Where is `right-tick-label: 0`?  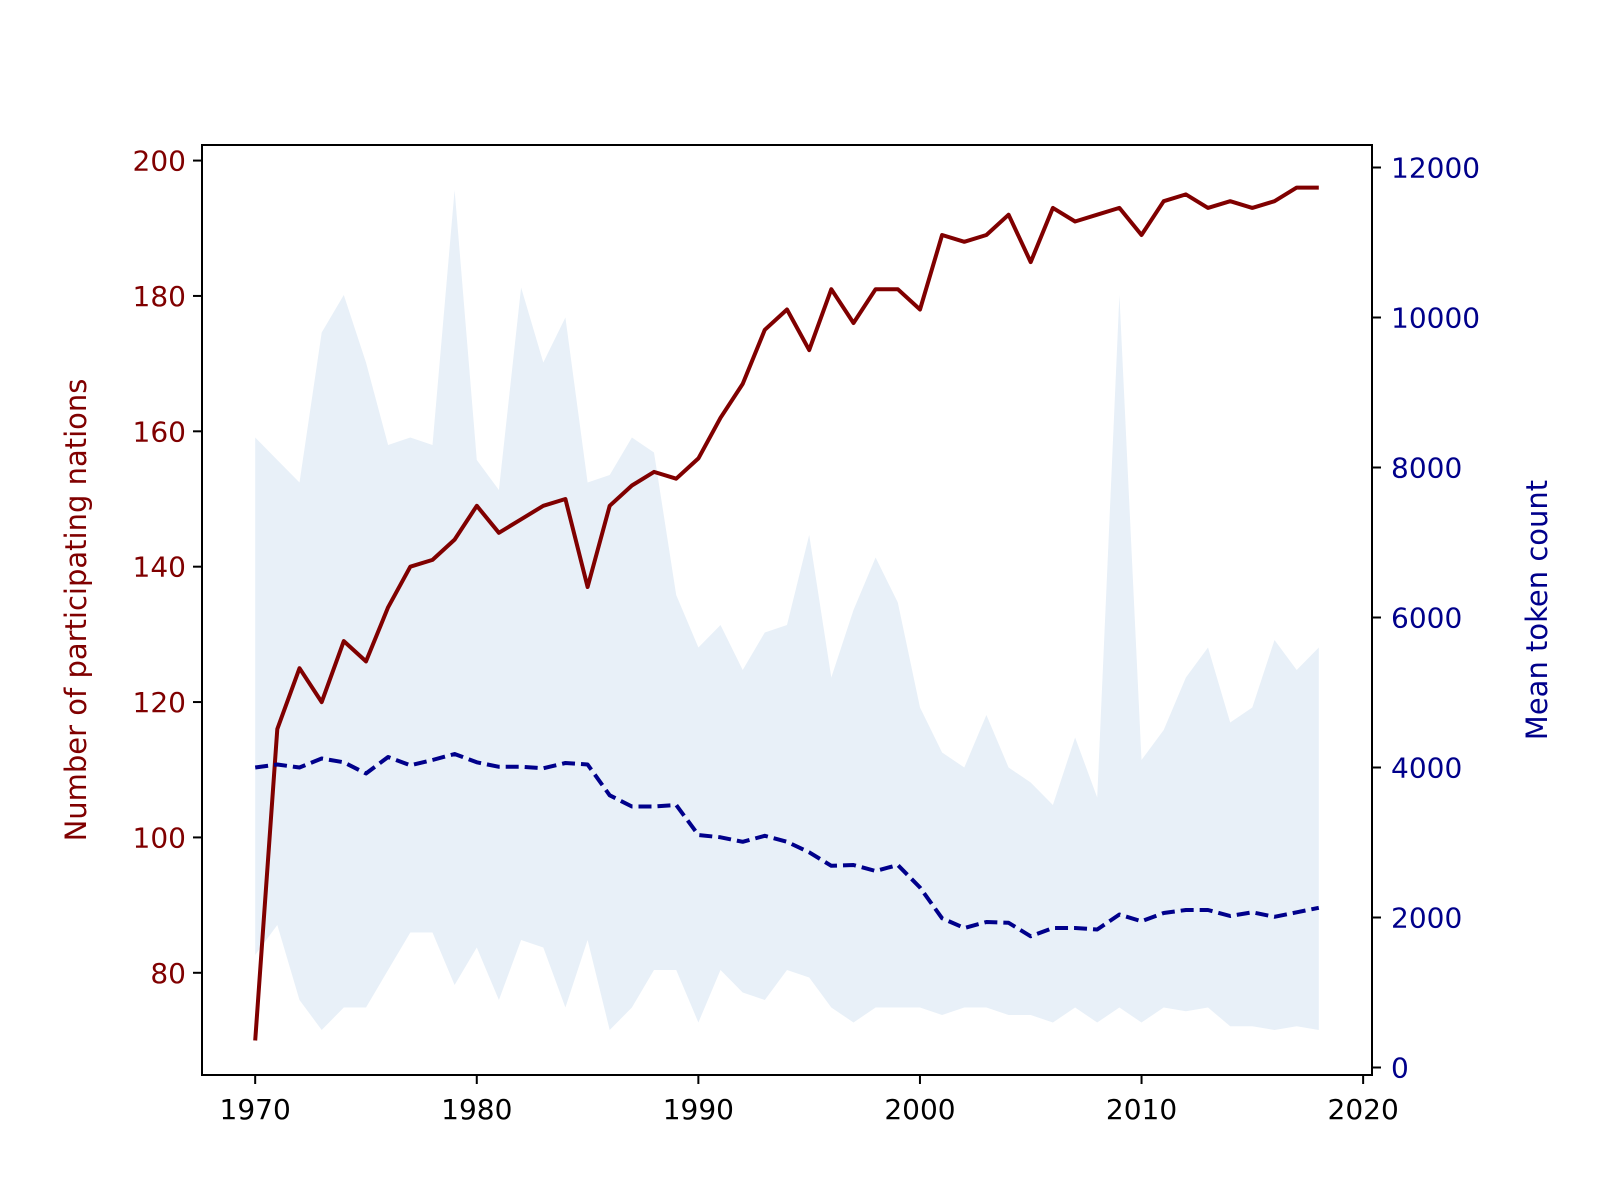
right-tick-label: 0 is located at coordinates (1400, 1068).